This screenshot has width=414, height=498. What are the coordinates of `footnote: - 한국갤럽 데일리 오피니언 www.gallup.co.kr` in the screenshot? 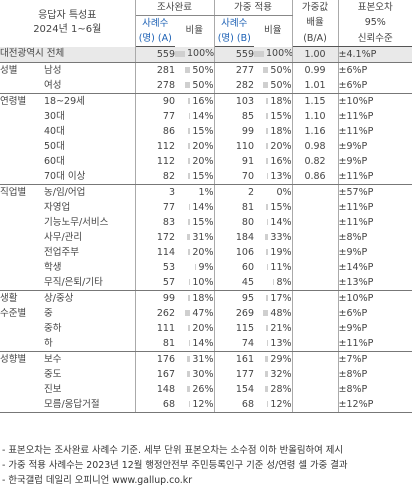 It's located at (97, 480).